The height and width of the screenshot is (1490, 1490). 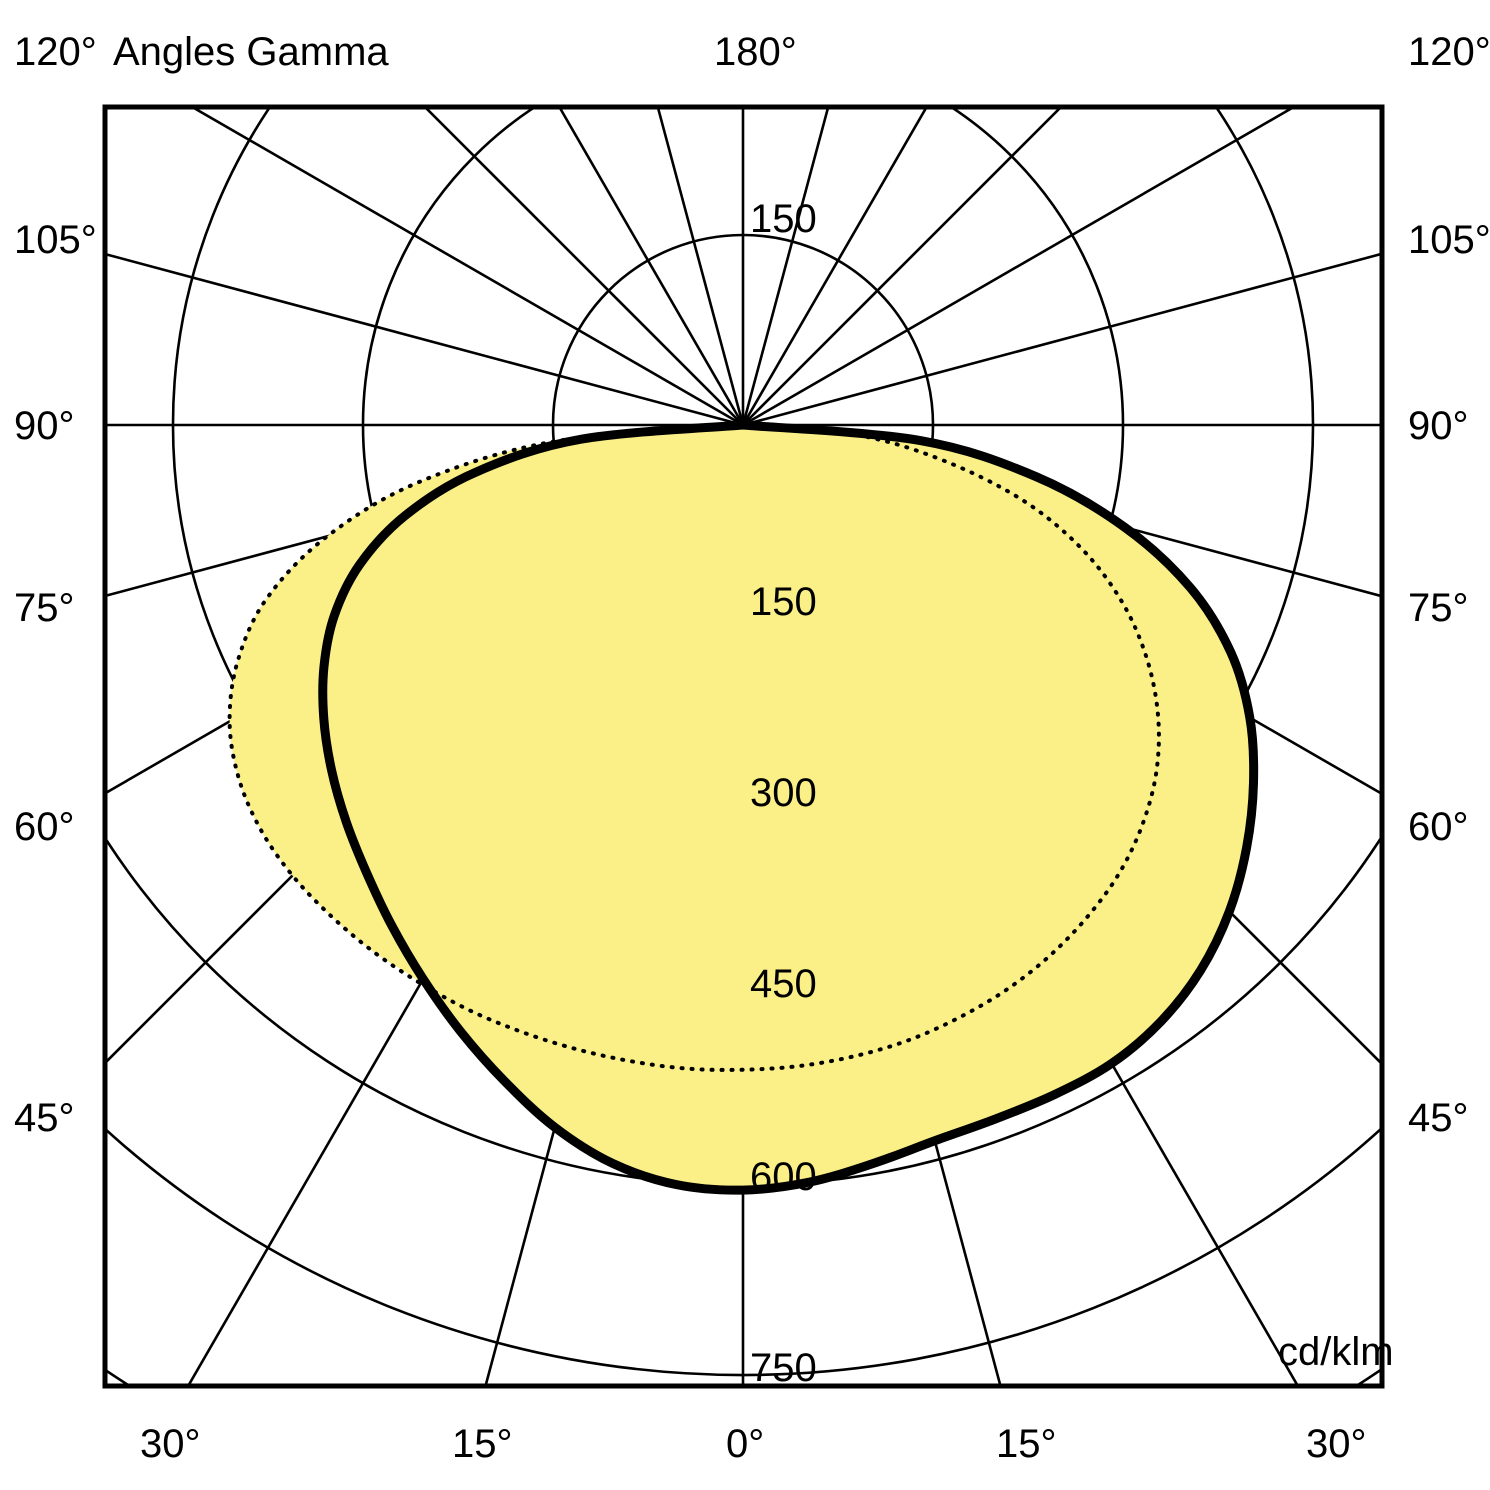 What do you see at coordinates (44, 426) in the screenshot?
I see `left-angle-label-90: 90°` at bounding box center [44, 426].